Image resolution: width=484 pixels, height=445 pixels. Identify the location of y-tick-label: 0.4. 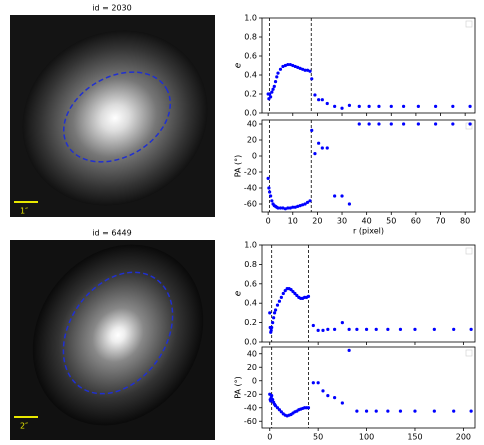
(250, 303).